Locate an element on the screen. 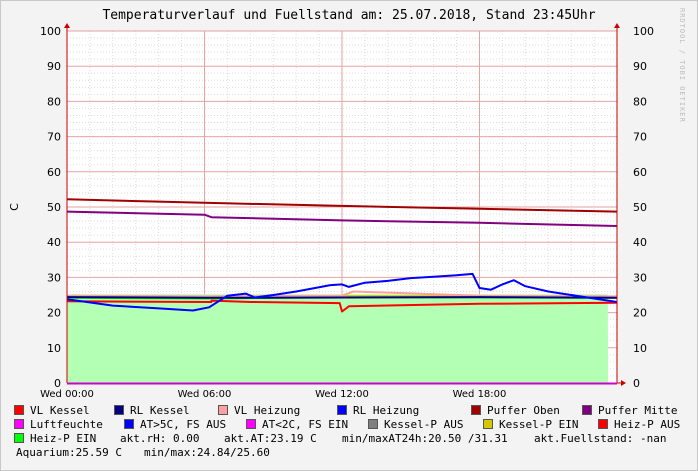 The height and width of the screenshot is (471, 698). legend-label: Puffer Oben is located at coordinates (523, 410).